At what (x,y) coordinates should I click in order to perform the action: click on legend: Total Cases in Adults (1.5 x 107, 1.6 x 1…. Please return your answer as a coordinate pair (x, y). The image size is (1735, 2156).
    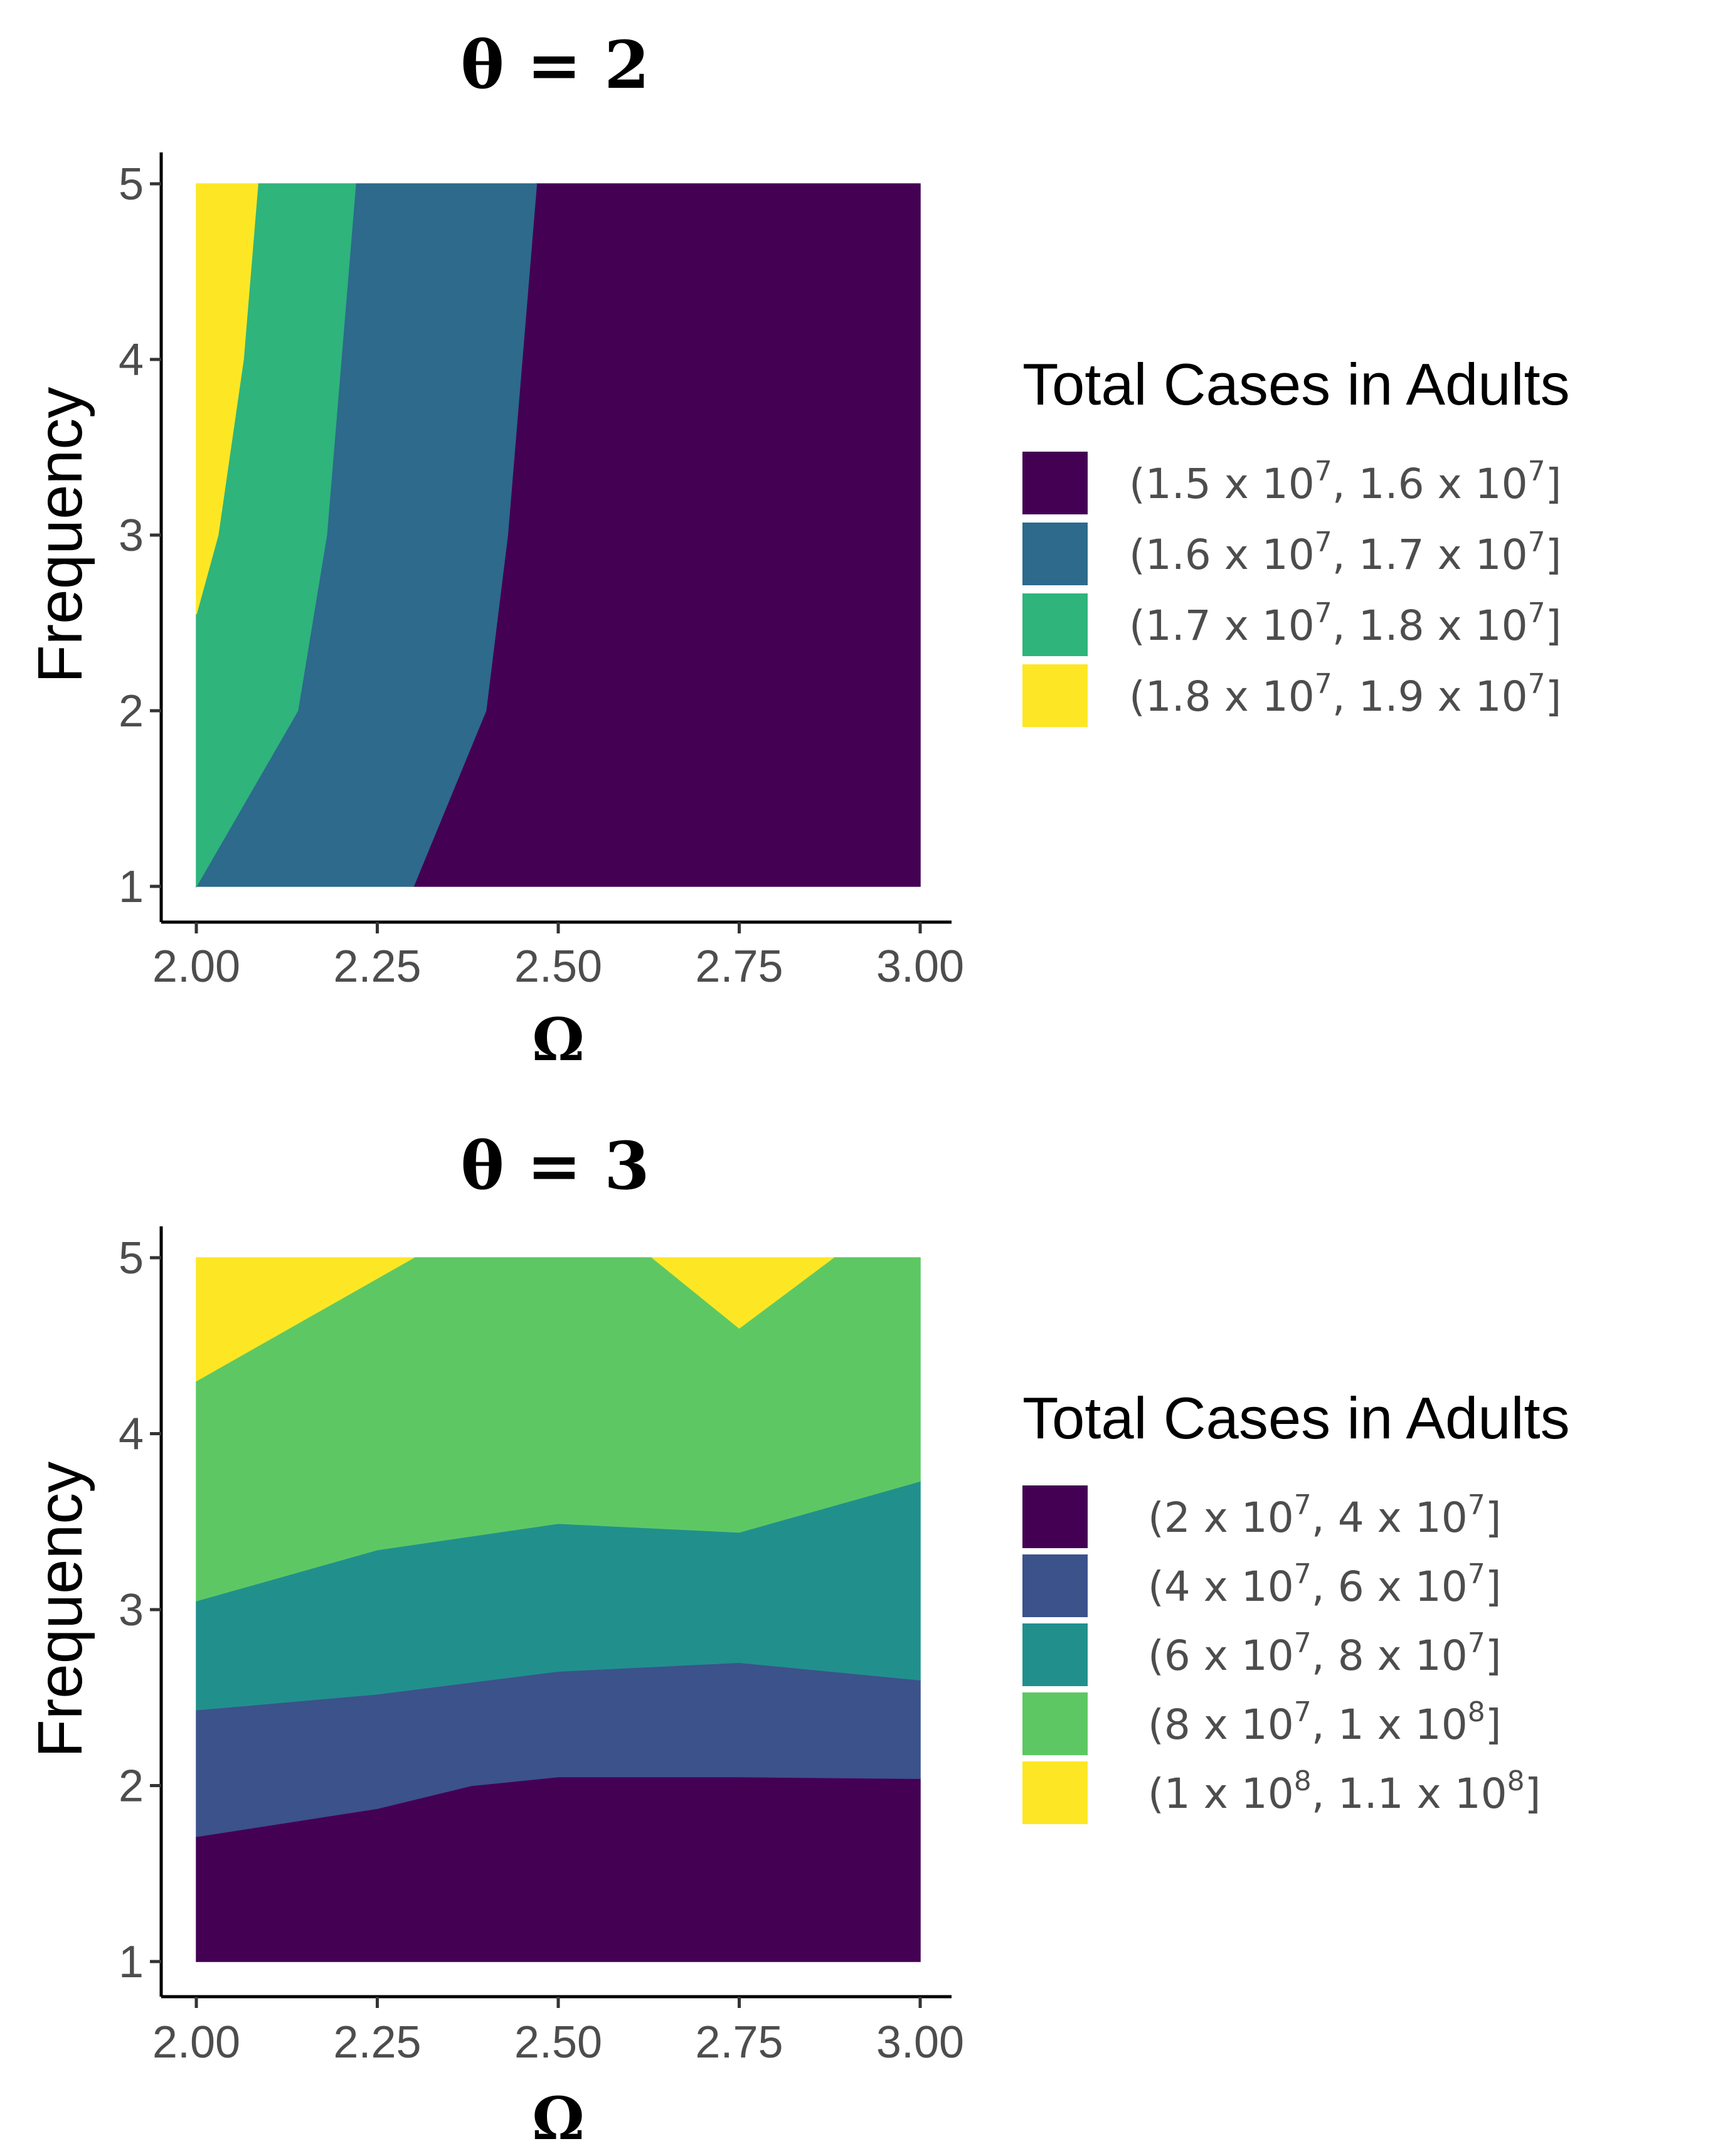
    Looking at the image, I should click on (1296, 539).